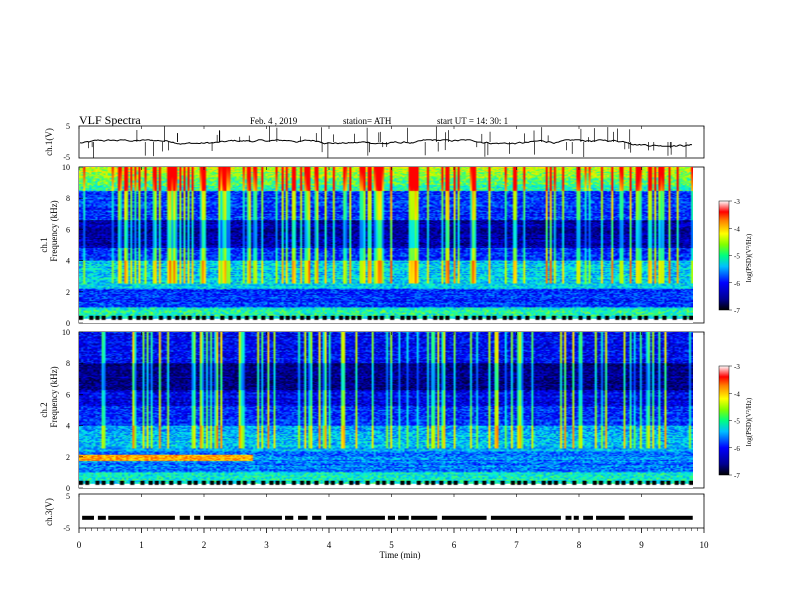 The height and width of the screenshot is (612, 792). Describe the element at coordinates (472, 121) in the screenshot. I see `start-time-label: start UT = 14: 30: 1` at that location.